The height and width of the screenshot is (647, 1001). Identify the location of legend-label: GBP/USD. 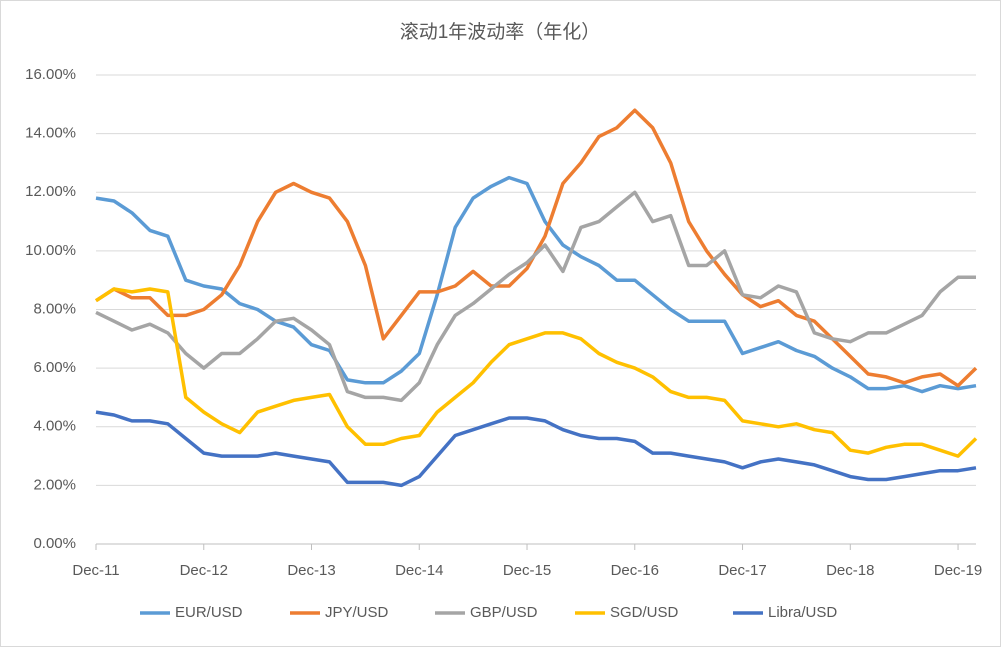
(504, 612).